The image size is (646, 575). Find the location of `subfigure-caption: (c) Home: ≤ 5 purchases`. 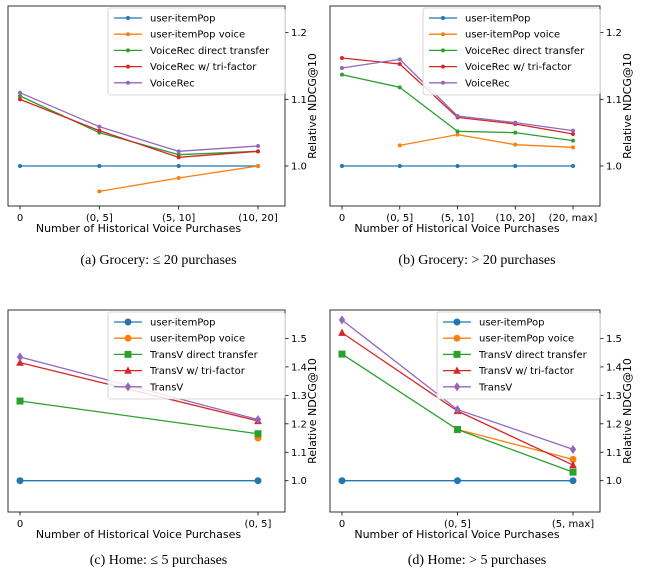

subfigure-caption: (c) Home: ≤ 5 purchases is located at coordinates (159, 560).